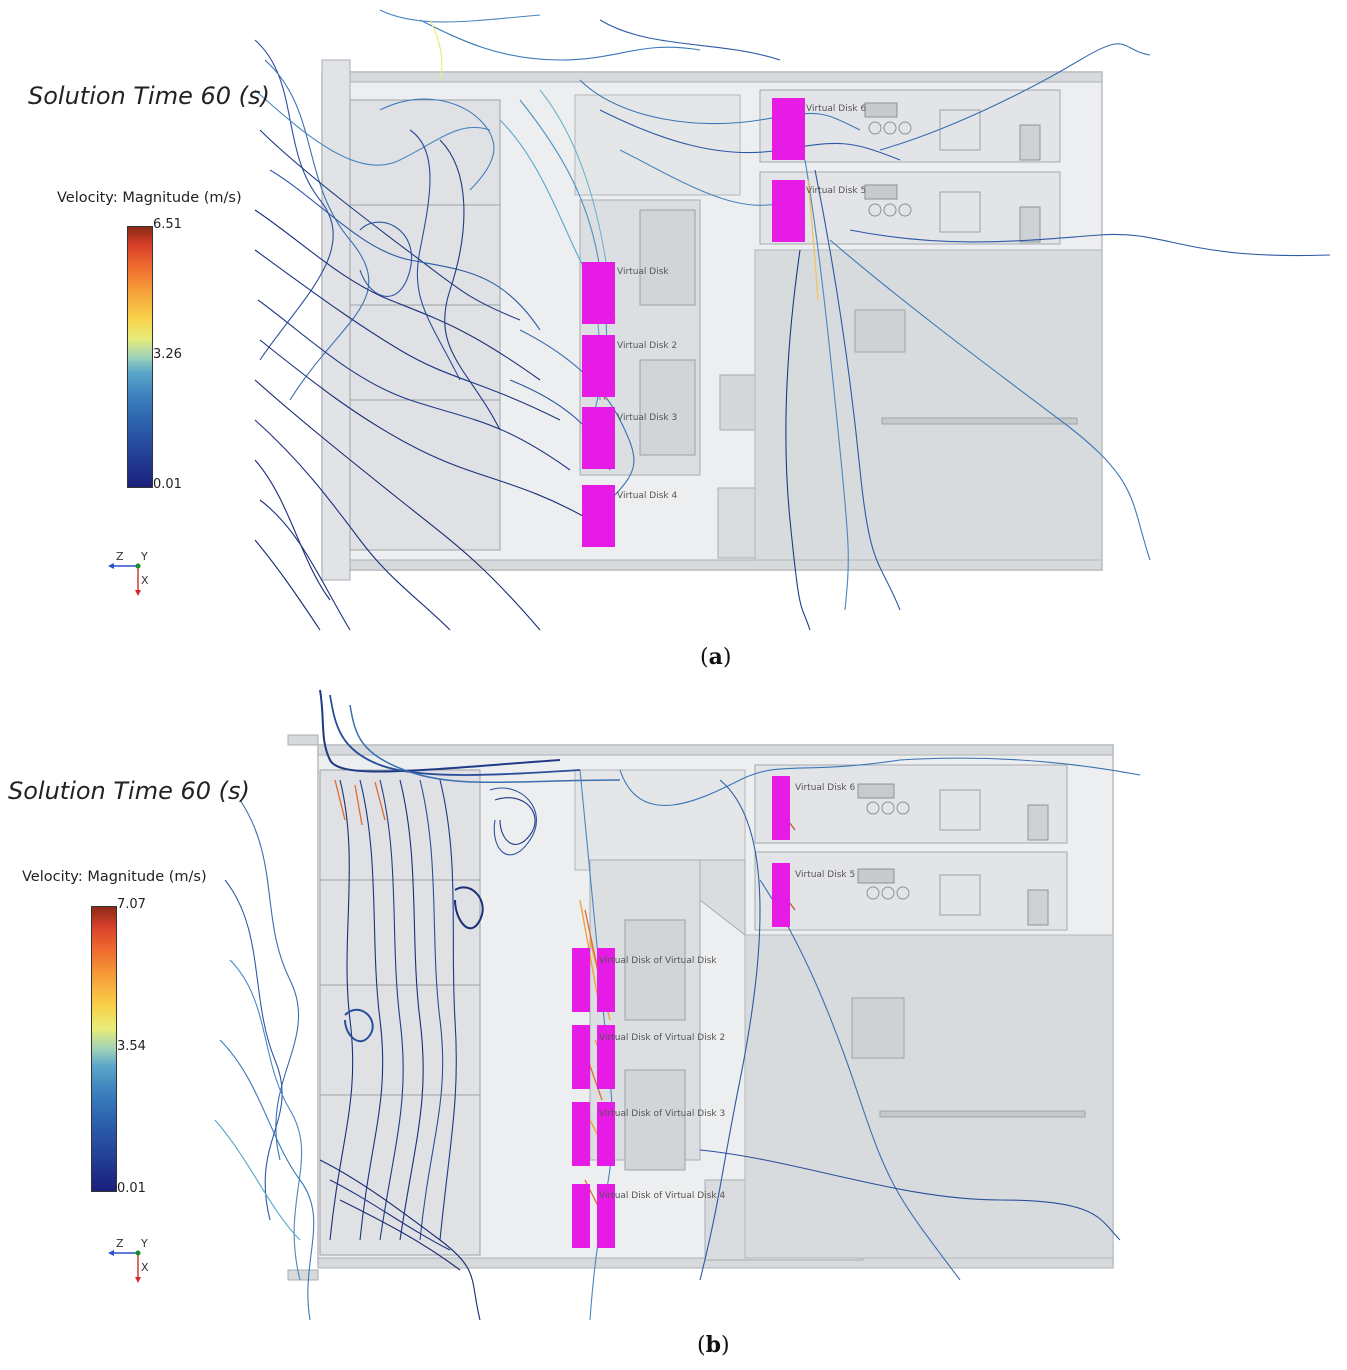 The image size is (1347, 1370). I want to click on axis-triad-a, so click(124, 579).